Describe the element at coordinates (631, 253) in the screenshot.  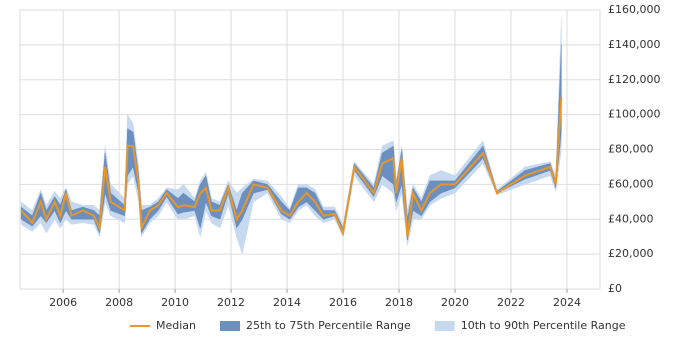
I see `y-tick-label: £20,000` at that location.